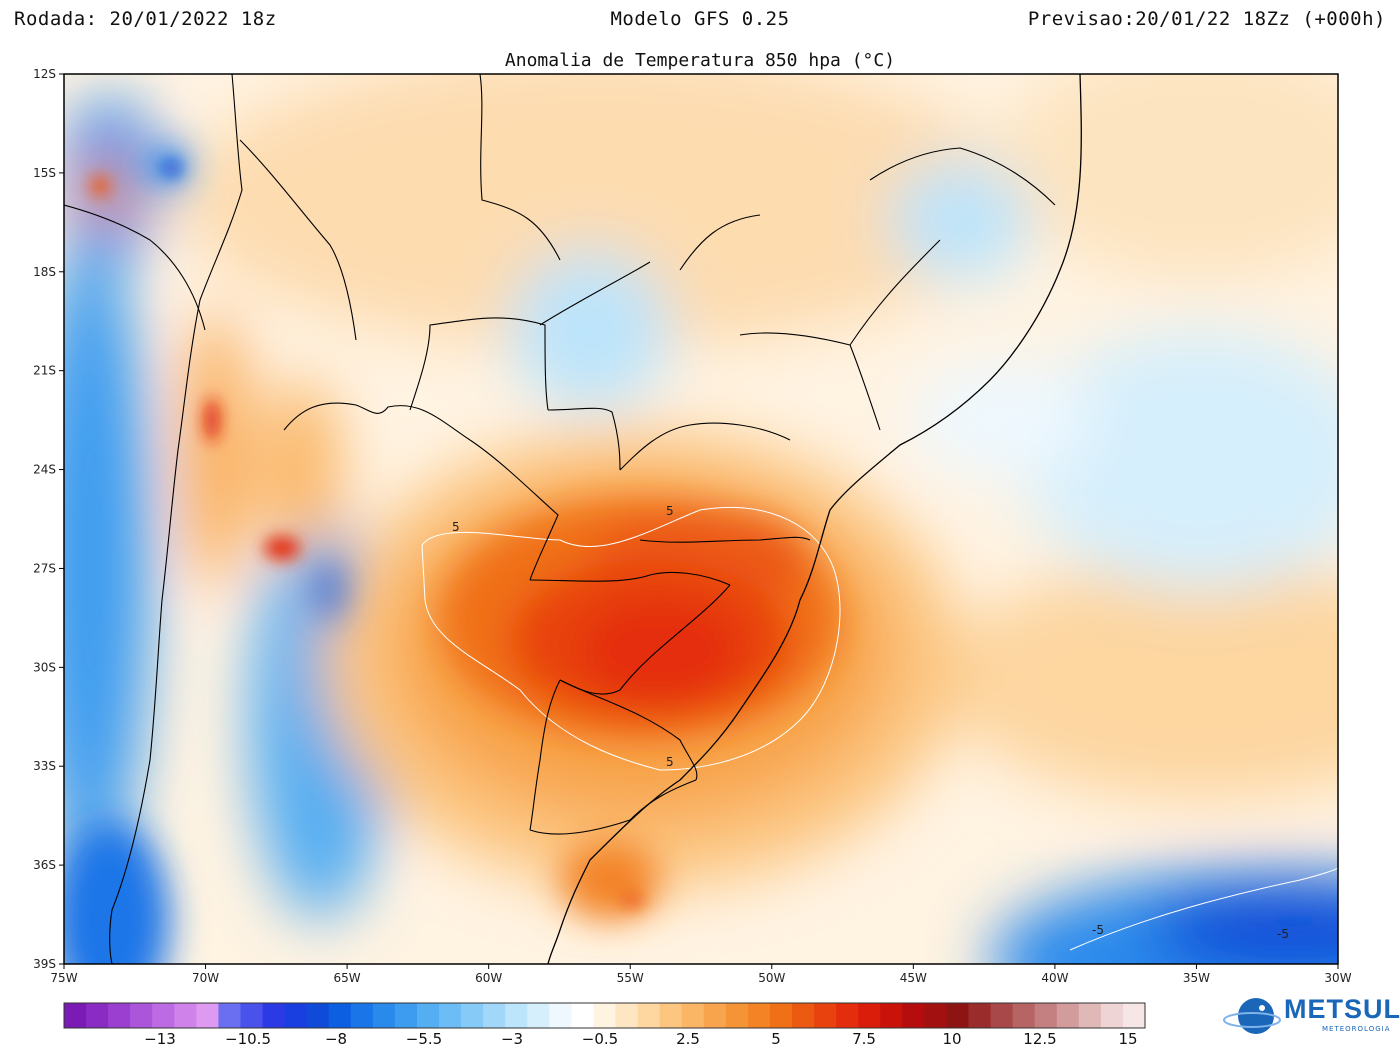  What do you see at coordinates (145, 19) in the screenshot?
I see `run-time-label: Rodada: 20/01/2022 18z` at bounding box center [145, 19].